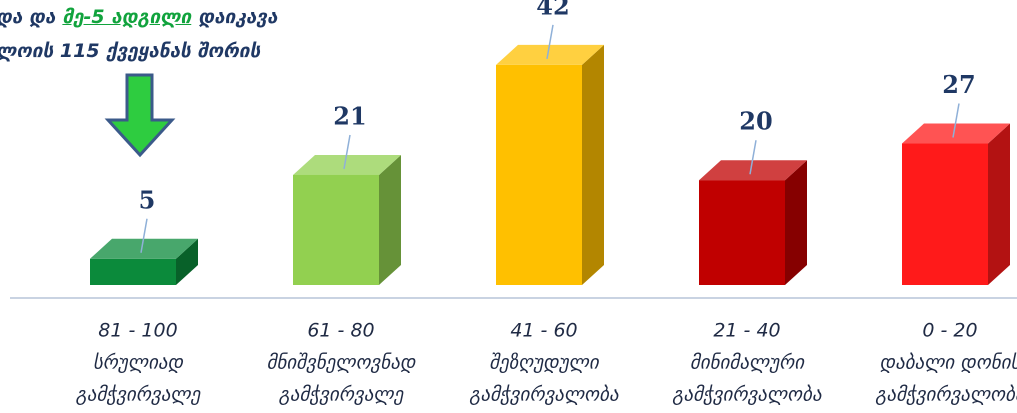 The height and width of the screenshot is (413, 1017). I want to click on value-label: 20, so click(755, 121).